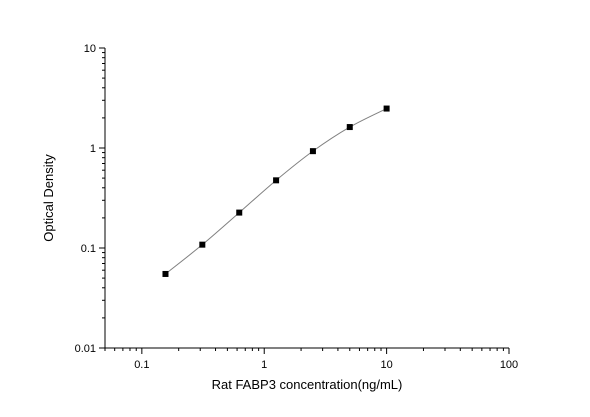  What do you see at coordinates (93, 149) in the screenshot?
I see `y-tick-label: 1` at bounding box center [93, 149].